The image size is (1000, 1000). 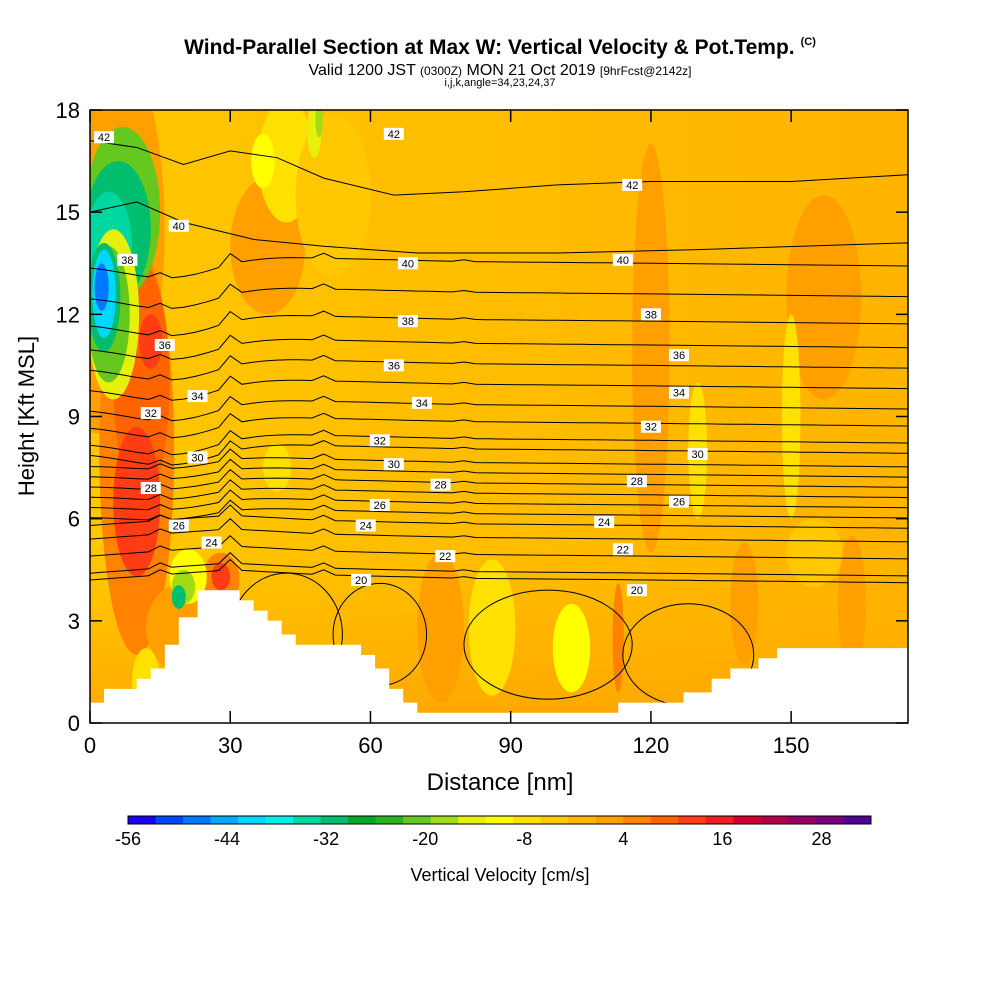 I want to click on y-tick-label: 6, so click(x=74, y=519).